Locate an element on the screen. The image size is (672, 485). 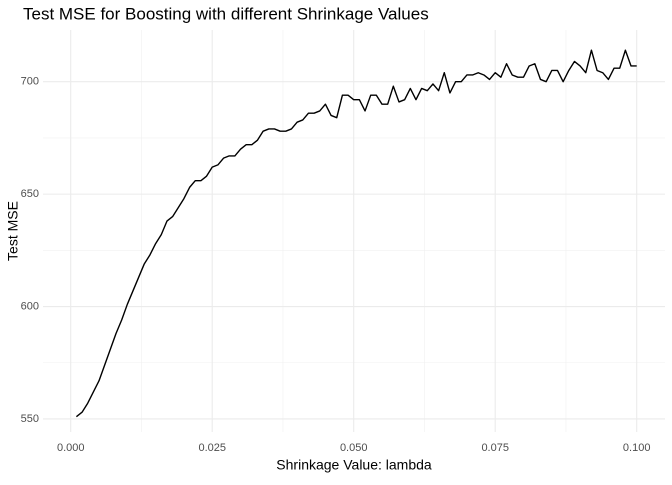
x-tick-label: 0.100 is located at coordinates (637, 448).